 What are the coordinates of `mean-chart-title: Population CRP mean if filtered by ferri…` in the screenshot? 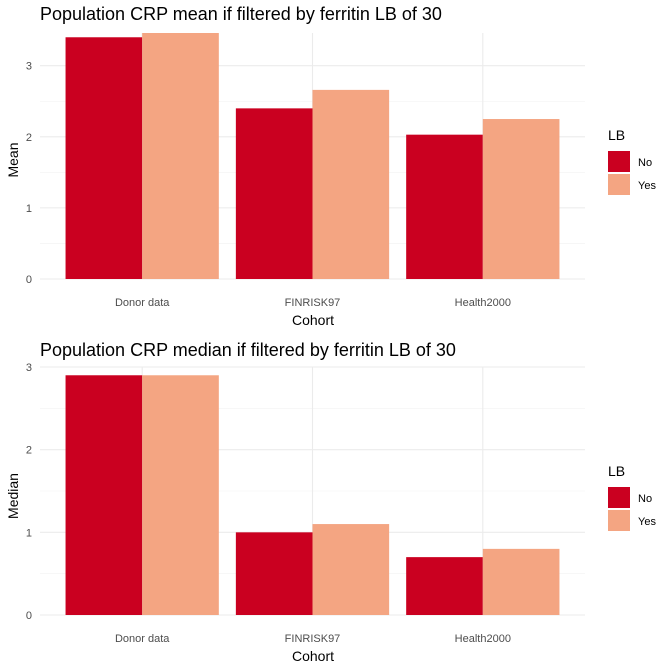 It's located at (241, 14).